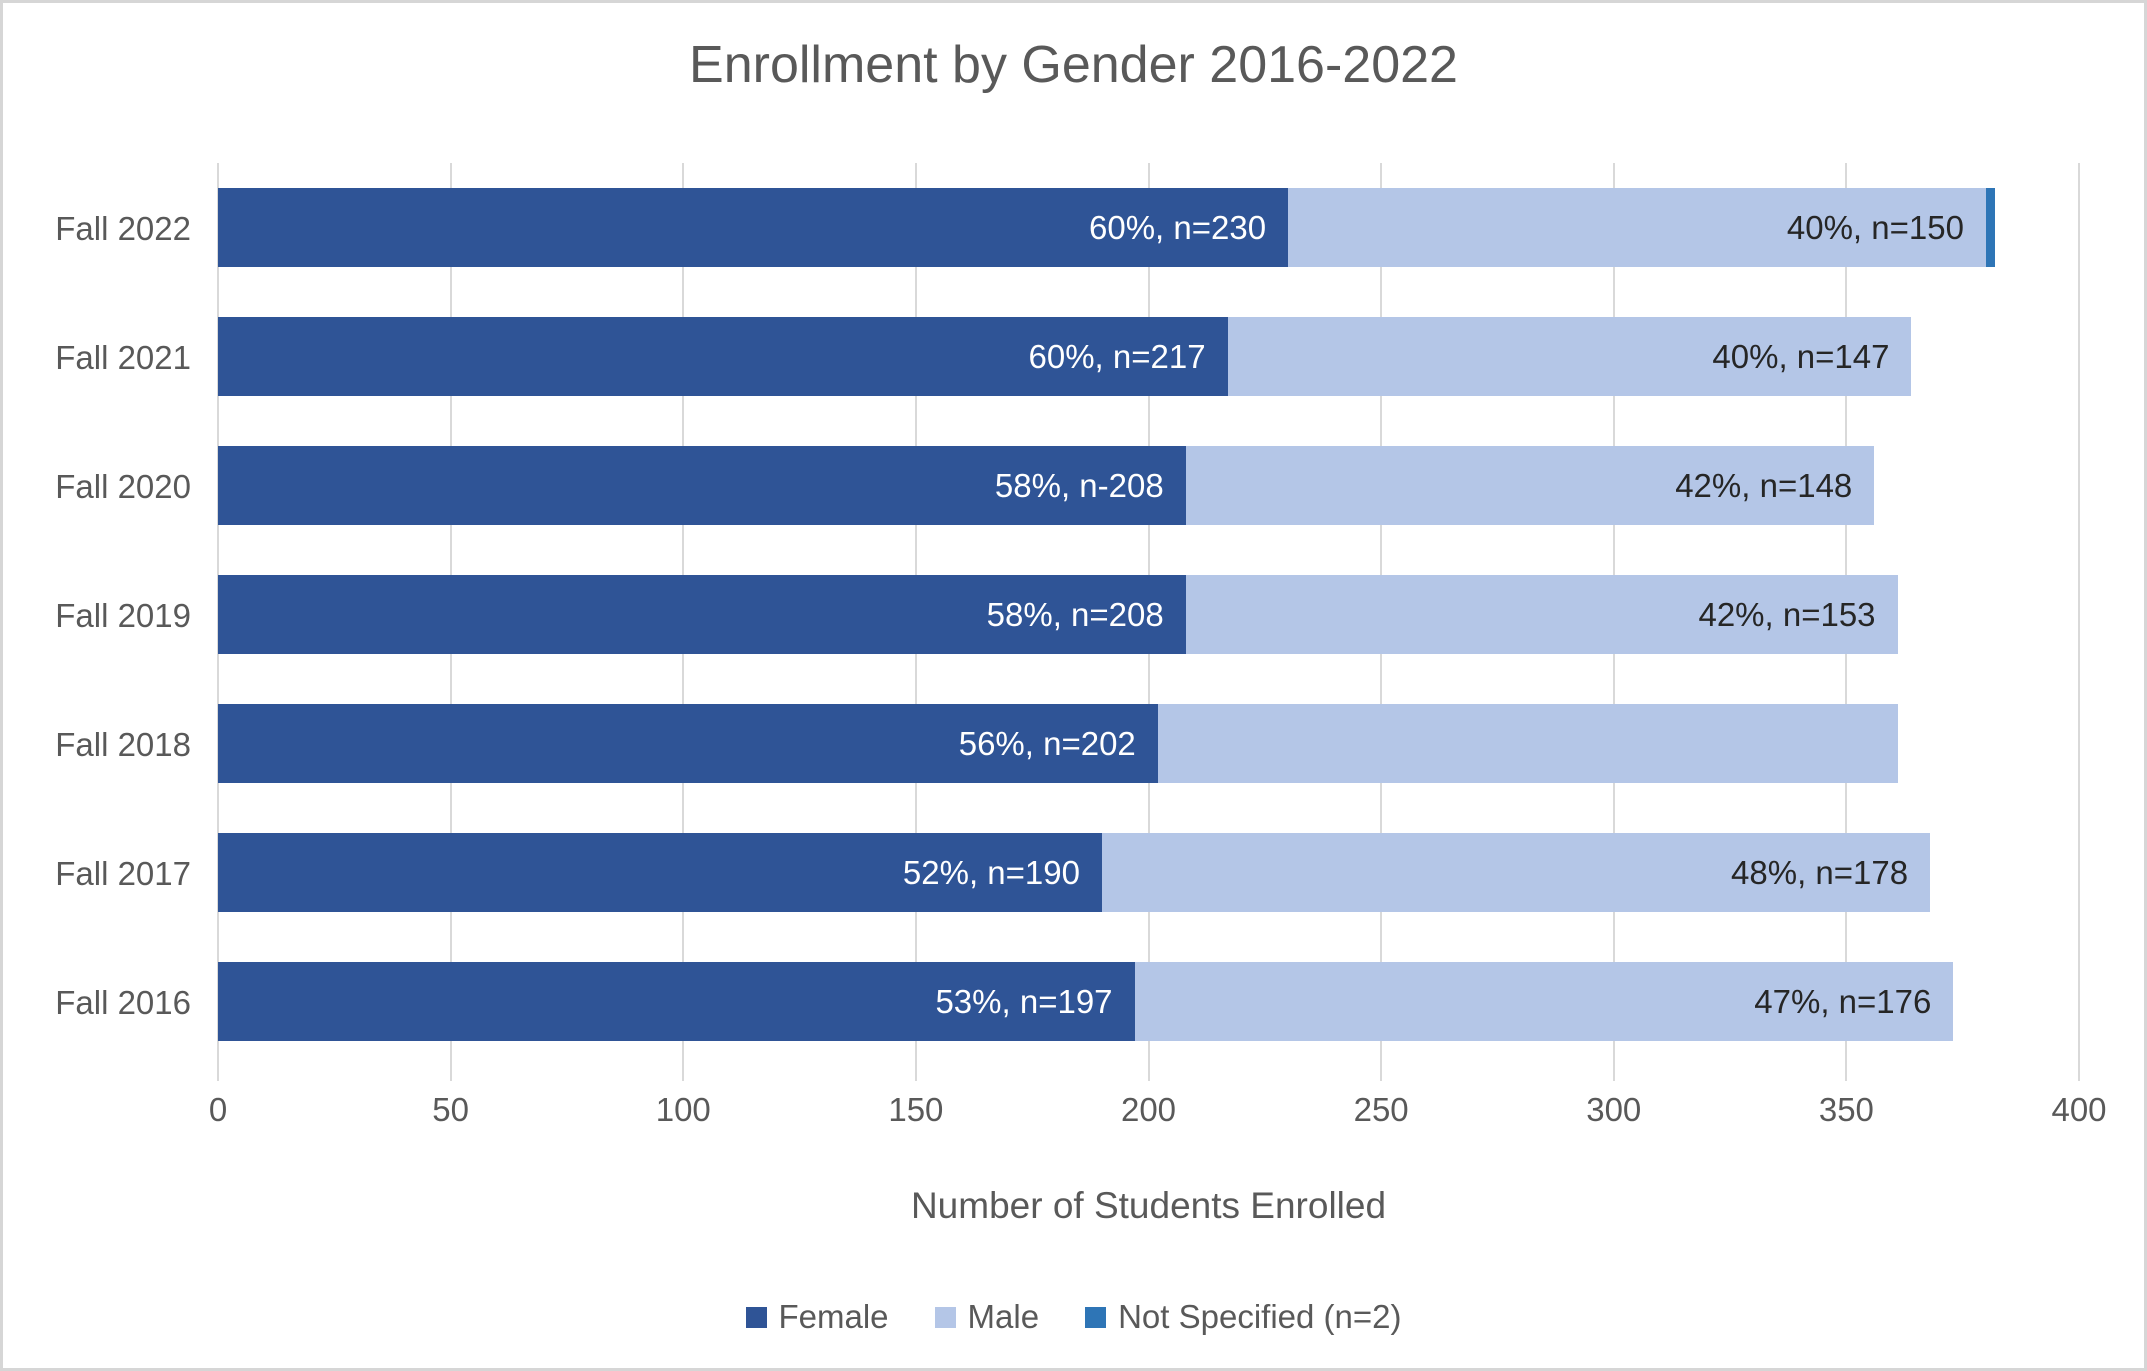 This screenshot has width=2147, height=1371. I want to click on bar-segment-male: 42%, n=148, so click(1530, 485).